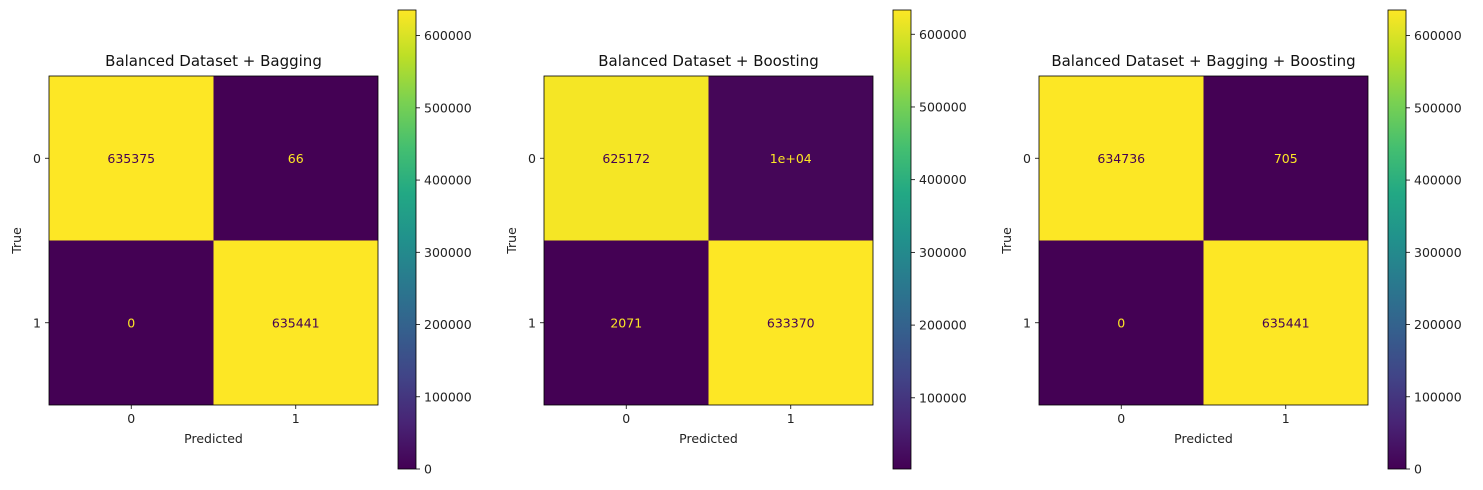  I want to click on chart-title: Balanced Dataset + Bagging, so click(213, 61).